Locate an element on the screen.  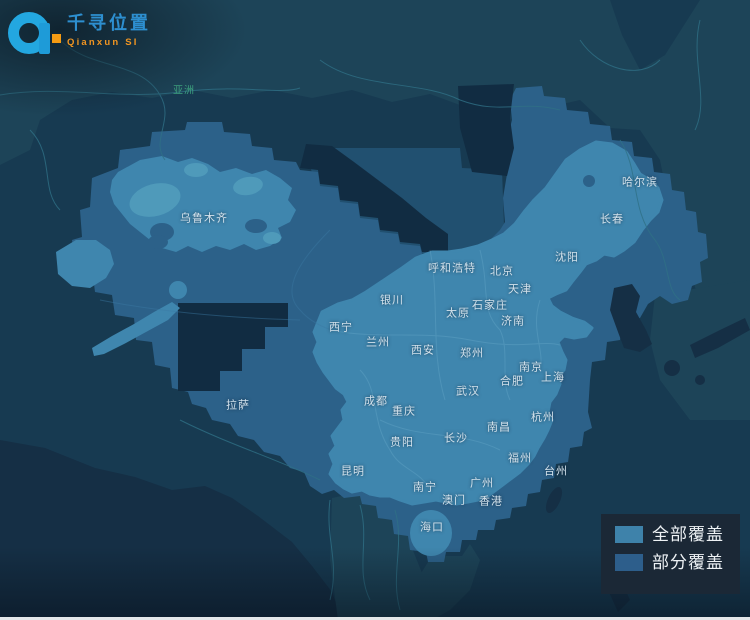
land-shikoku is located at coordinates (700, 380).